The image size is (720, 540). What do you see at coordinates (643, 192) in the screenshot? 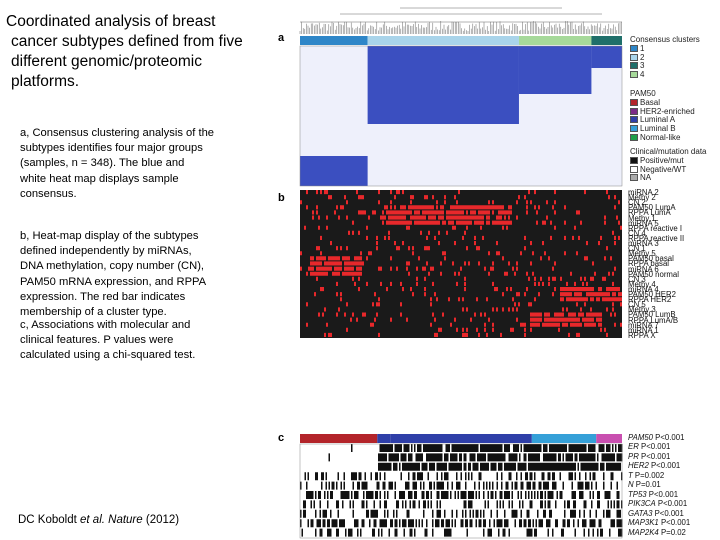
I see `heatmap-row-label: miRNA 2` at bounding box center [643, 192].